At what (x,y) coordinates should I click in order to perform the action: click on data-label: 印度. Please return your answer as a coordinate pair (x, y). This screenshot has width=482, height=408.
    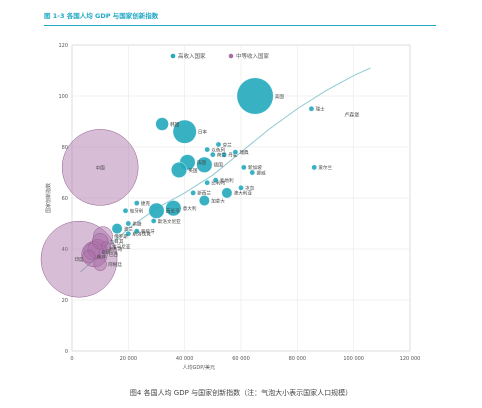
    Looking at the image, I should click on (79, 259).